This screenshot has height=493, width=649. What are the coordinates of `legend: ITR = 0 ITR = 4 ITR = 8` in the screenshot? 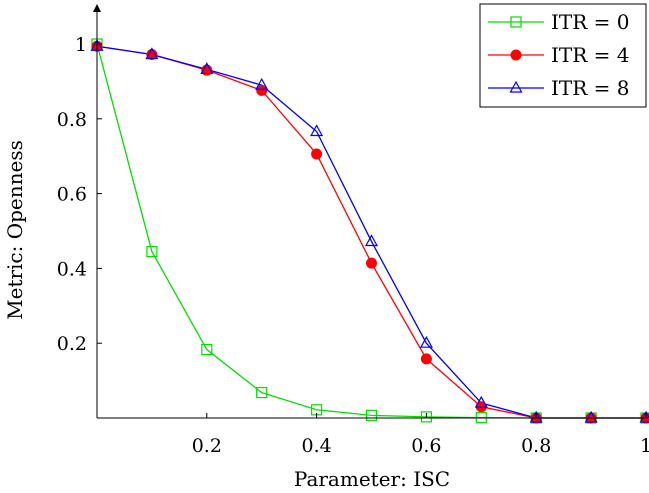 It's located at (563, 55).